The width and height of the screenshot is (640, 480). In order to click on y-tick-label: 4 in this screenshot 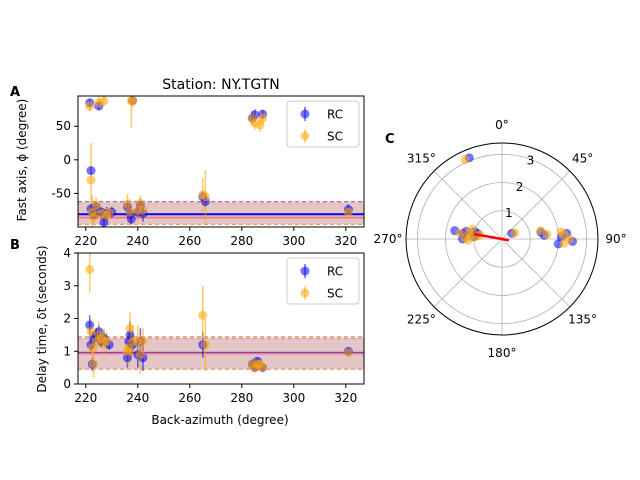, I will do `click(67, 253)`.